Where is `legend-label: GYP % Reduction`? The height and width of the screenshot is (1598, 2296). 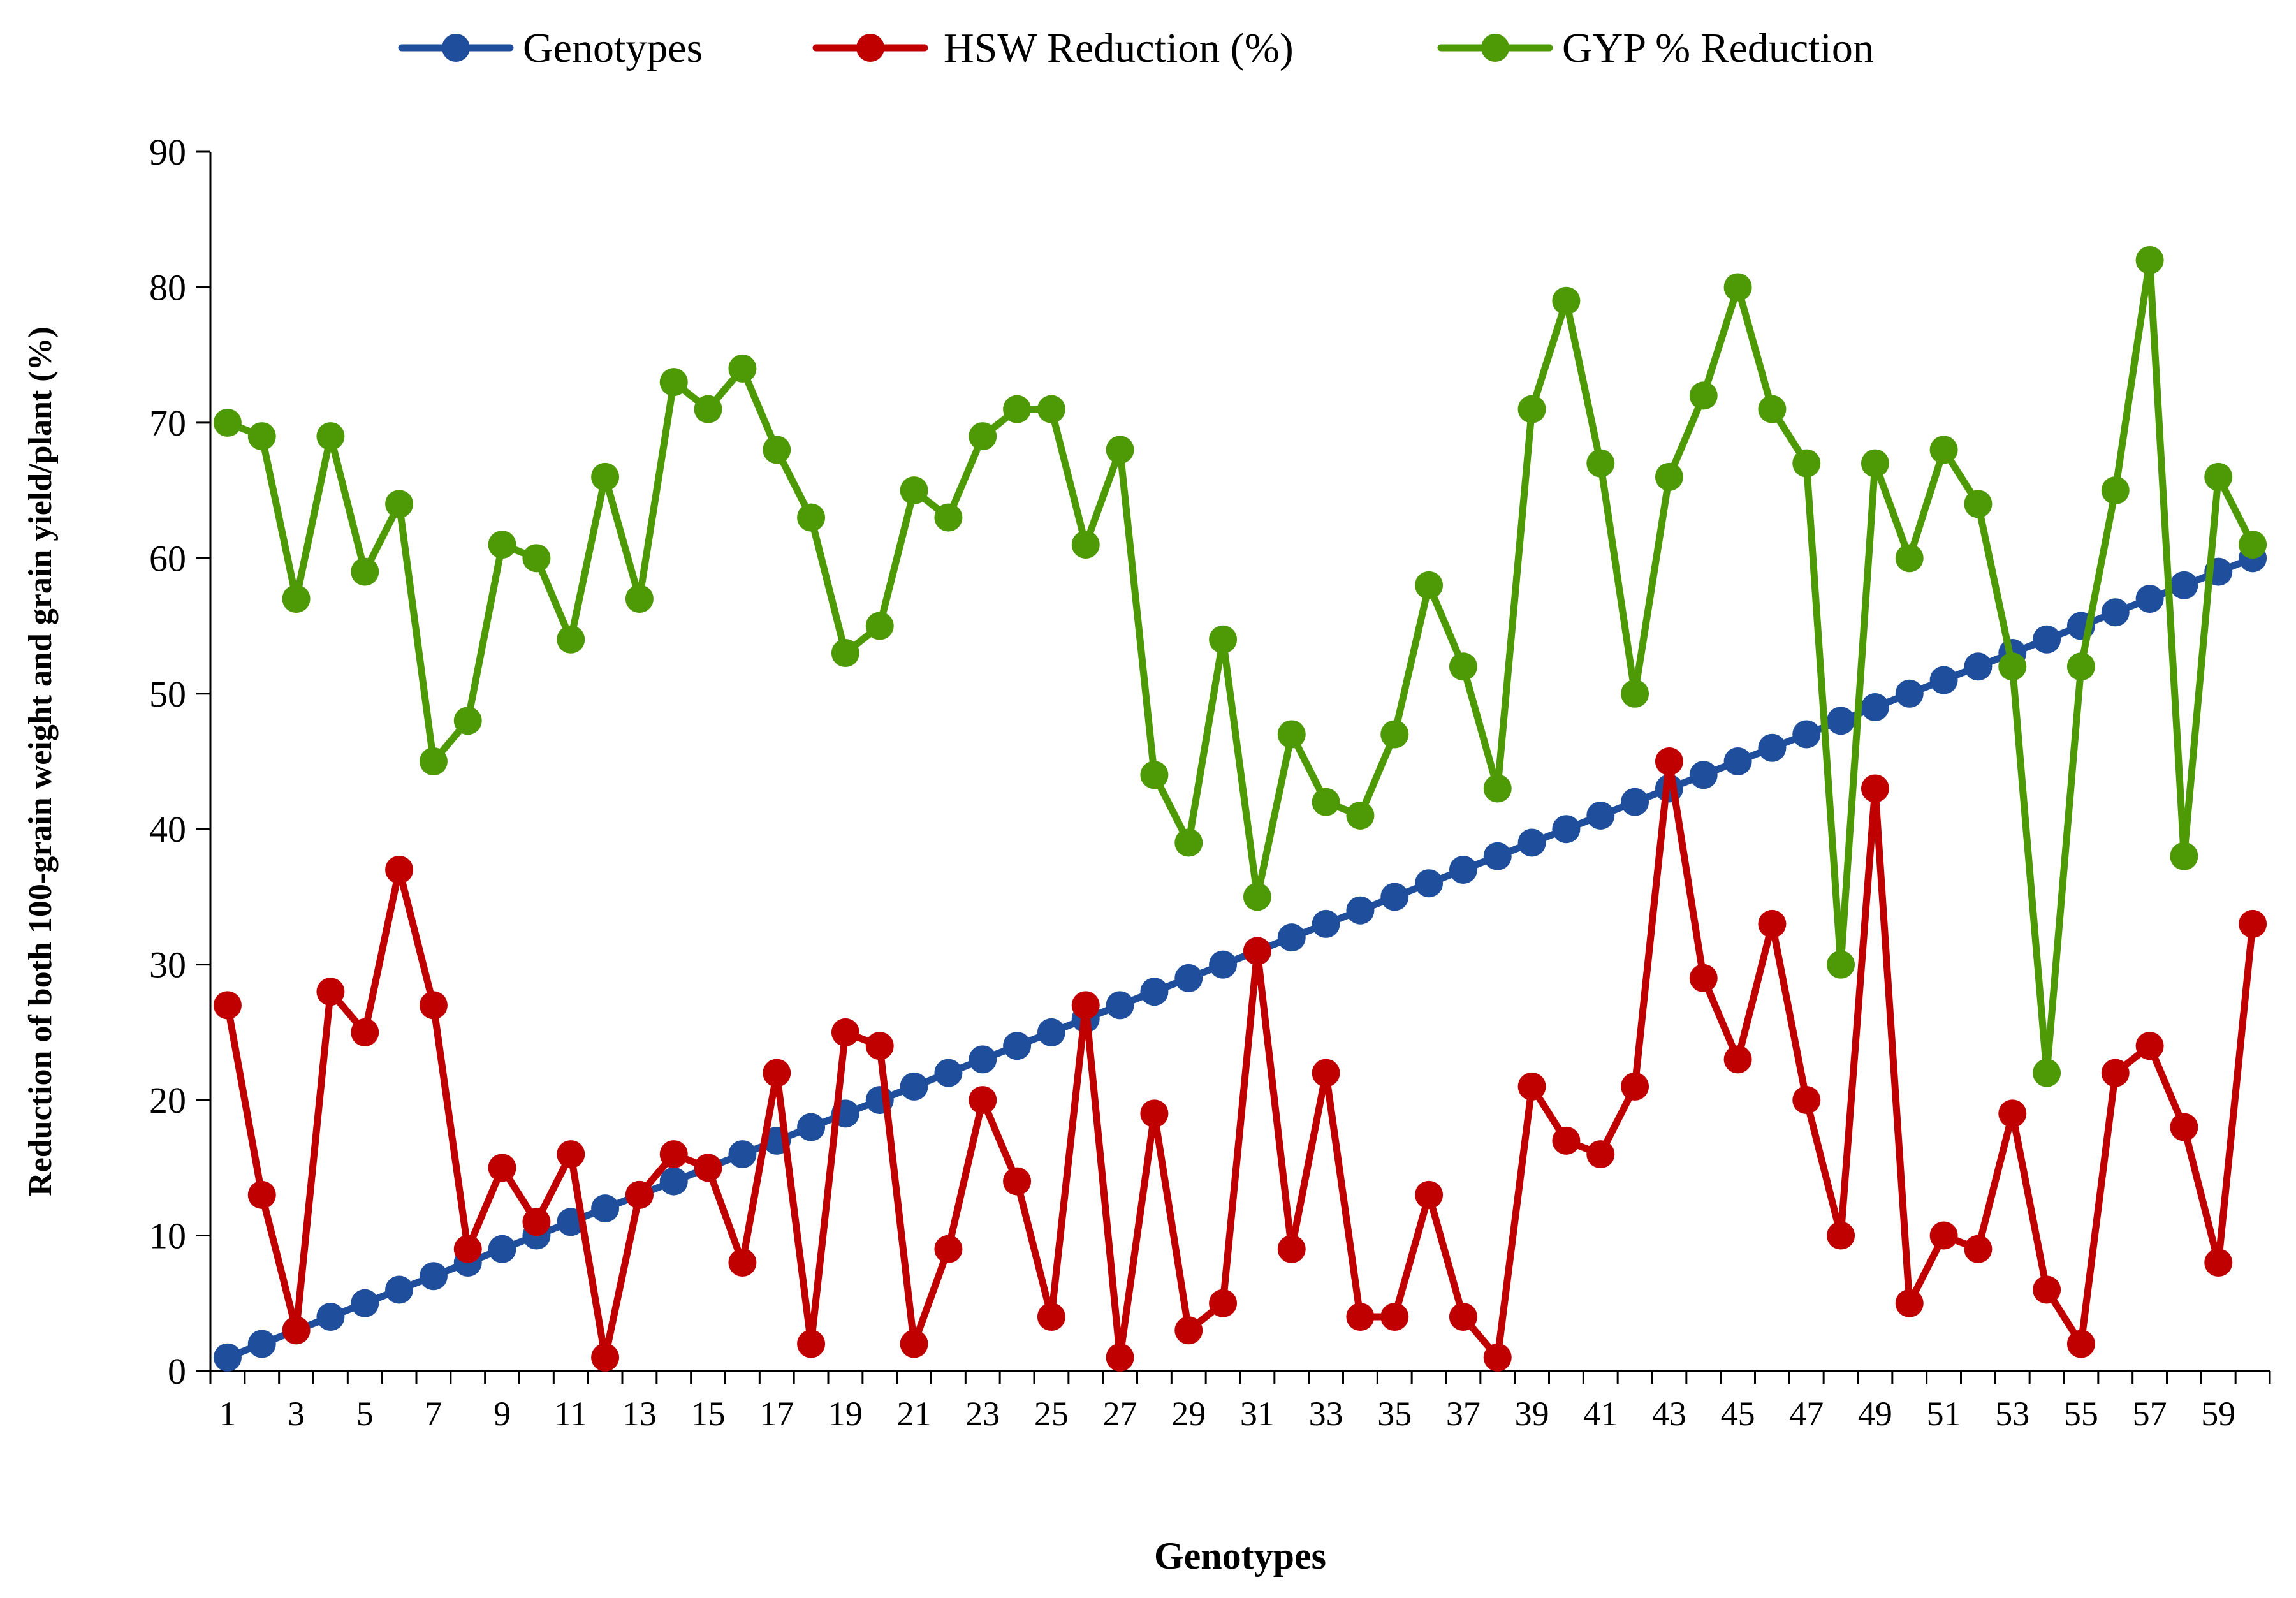 legend-label: GYP % Reduction is located at coordinates (1718, 48).